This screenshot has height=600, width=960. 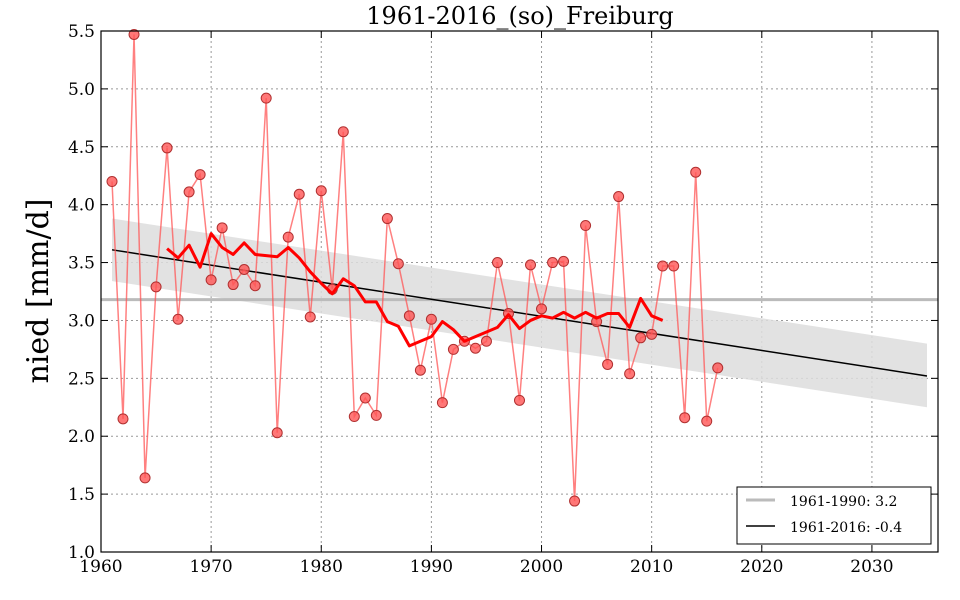 I want to click on chart-title: 1961-2016_(so)_Freiburg, so click(x=519, y=16).